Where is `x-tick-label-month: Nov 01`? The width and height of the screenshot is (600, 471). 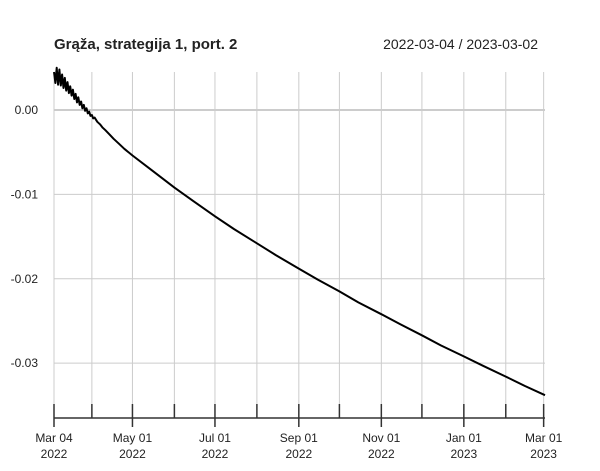
x-tick-label-month: Nov 01 is located at coordinates (381, 438).